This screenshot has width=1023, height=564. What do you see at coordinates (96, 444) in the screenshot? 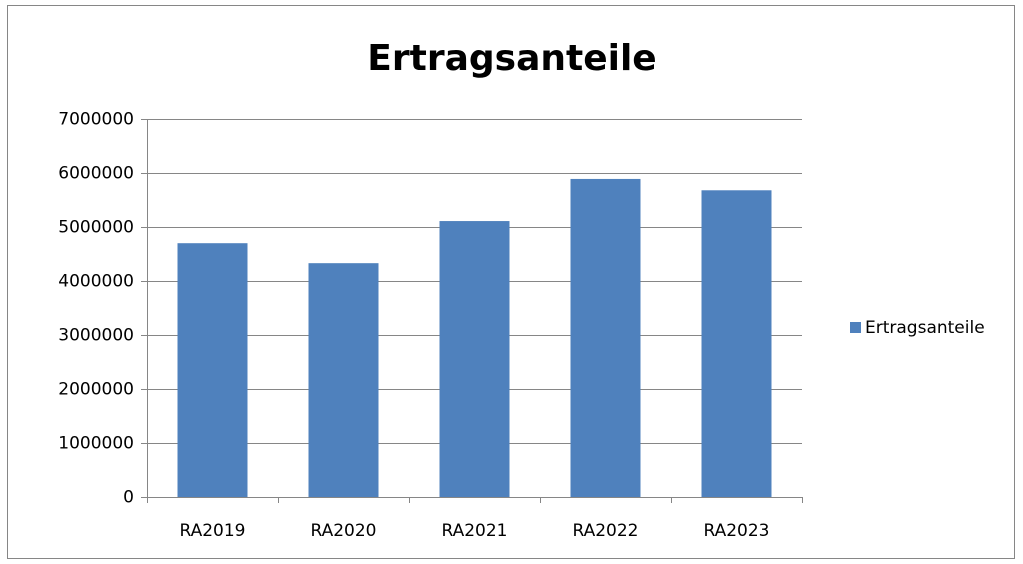
I see `y-tick-label: 1000000` at bounding box center [96, 444].